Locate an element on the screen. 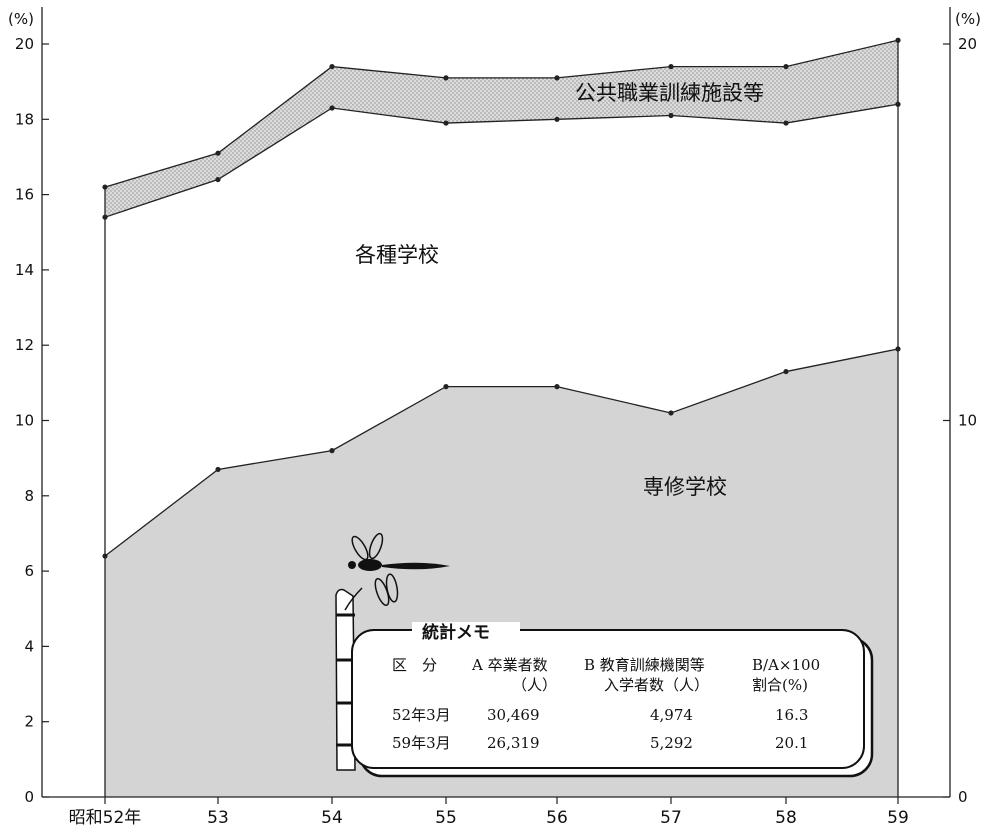 The width and height of the screenshot is (994, 833). y-tick-label-left: 18 is located at coordinates (24, 119).